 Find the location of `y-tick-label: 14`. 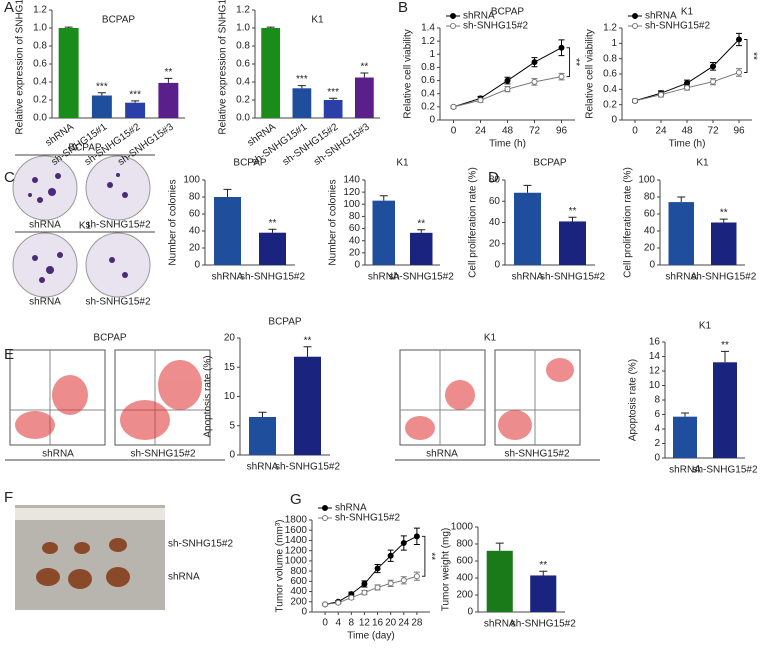

y-tick-label: 14 is located at coordinates (655, 356).